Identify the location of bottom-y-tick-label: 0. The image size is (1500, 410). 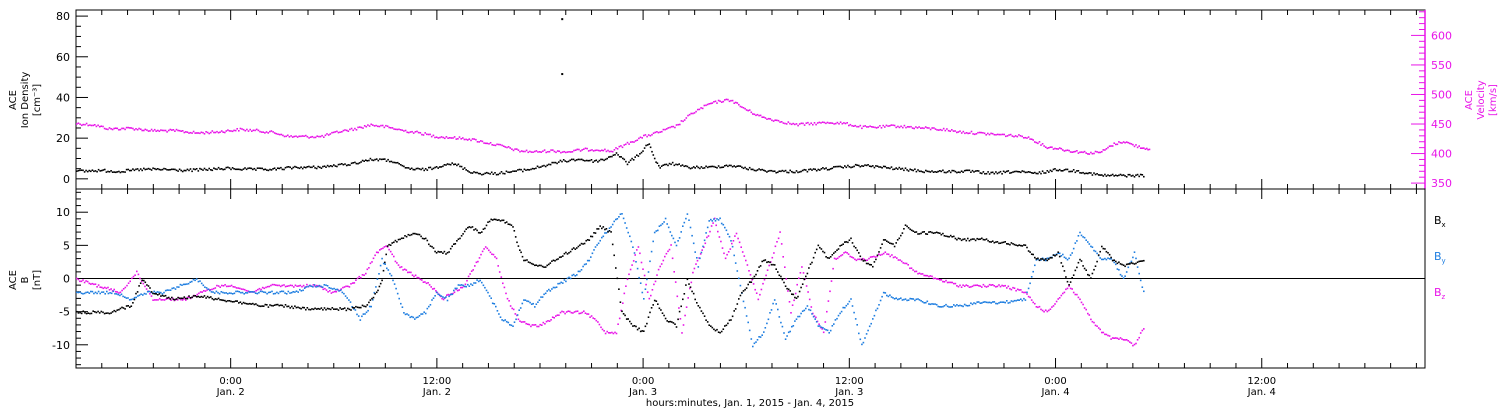
(66, 279).